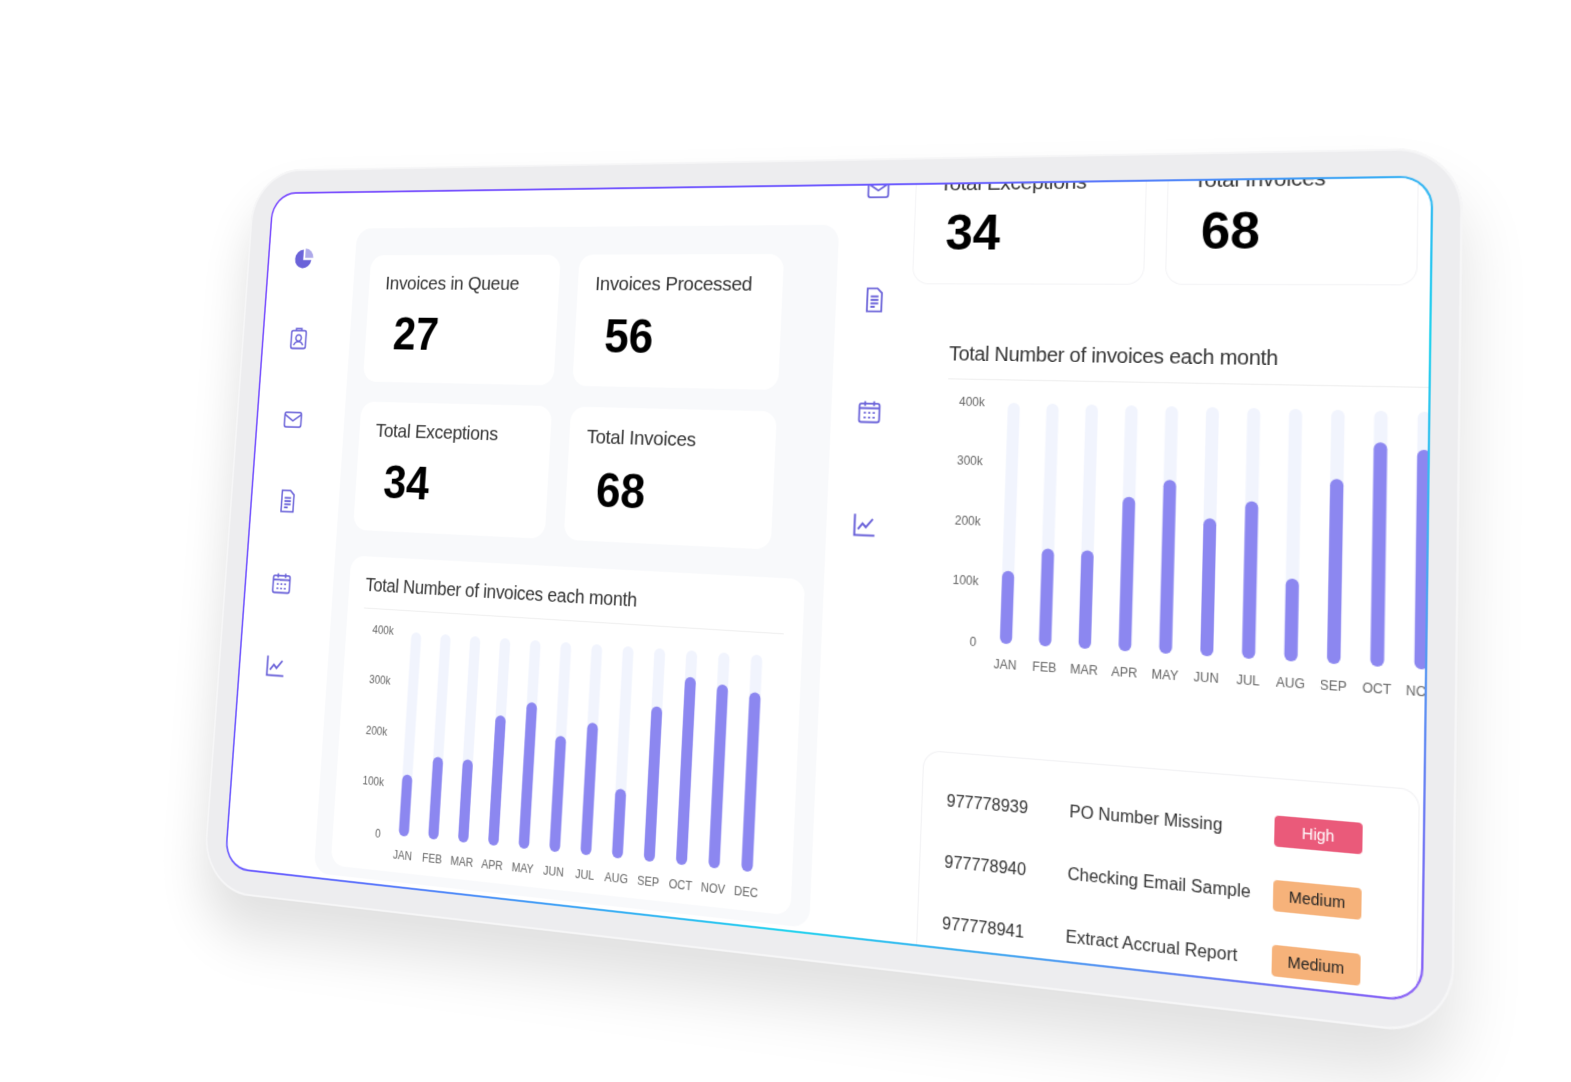 This screenshot has height=1082, width=1571. I want to click on chart-title: Total Number of invoices each month, so click(1190, 365).